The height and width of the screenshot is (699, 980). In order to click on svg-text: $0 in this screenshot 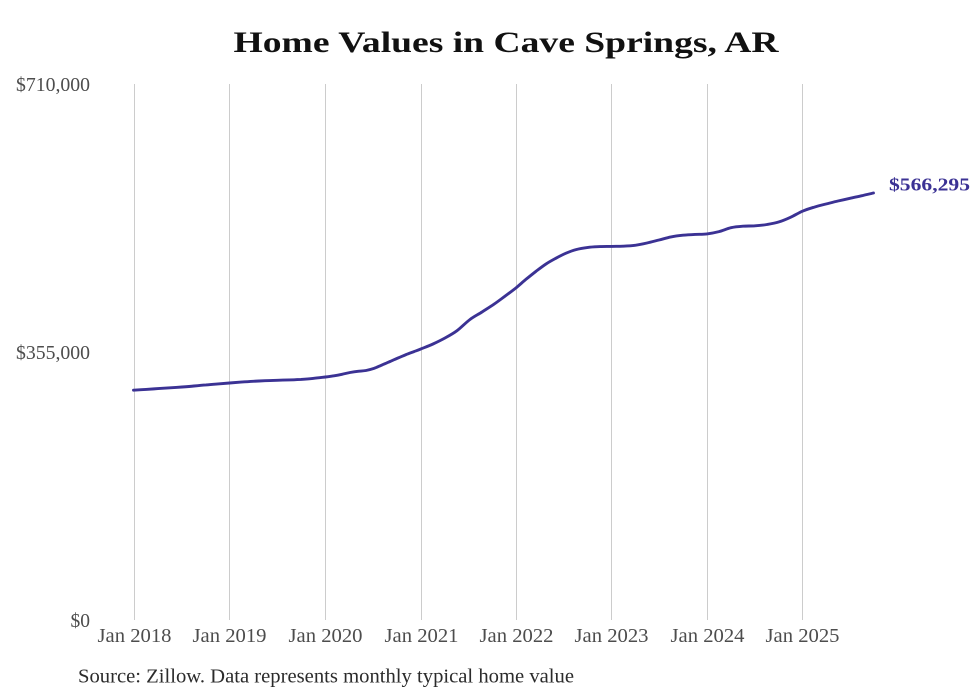, I will do `click(81, 621)`.